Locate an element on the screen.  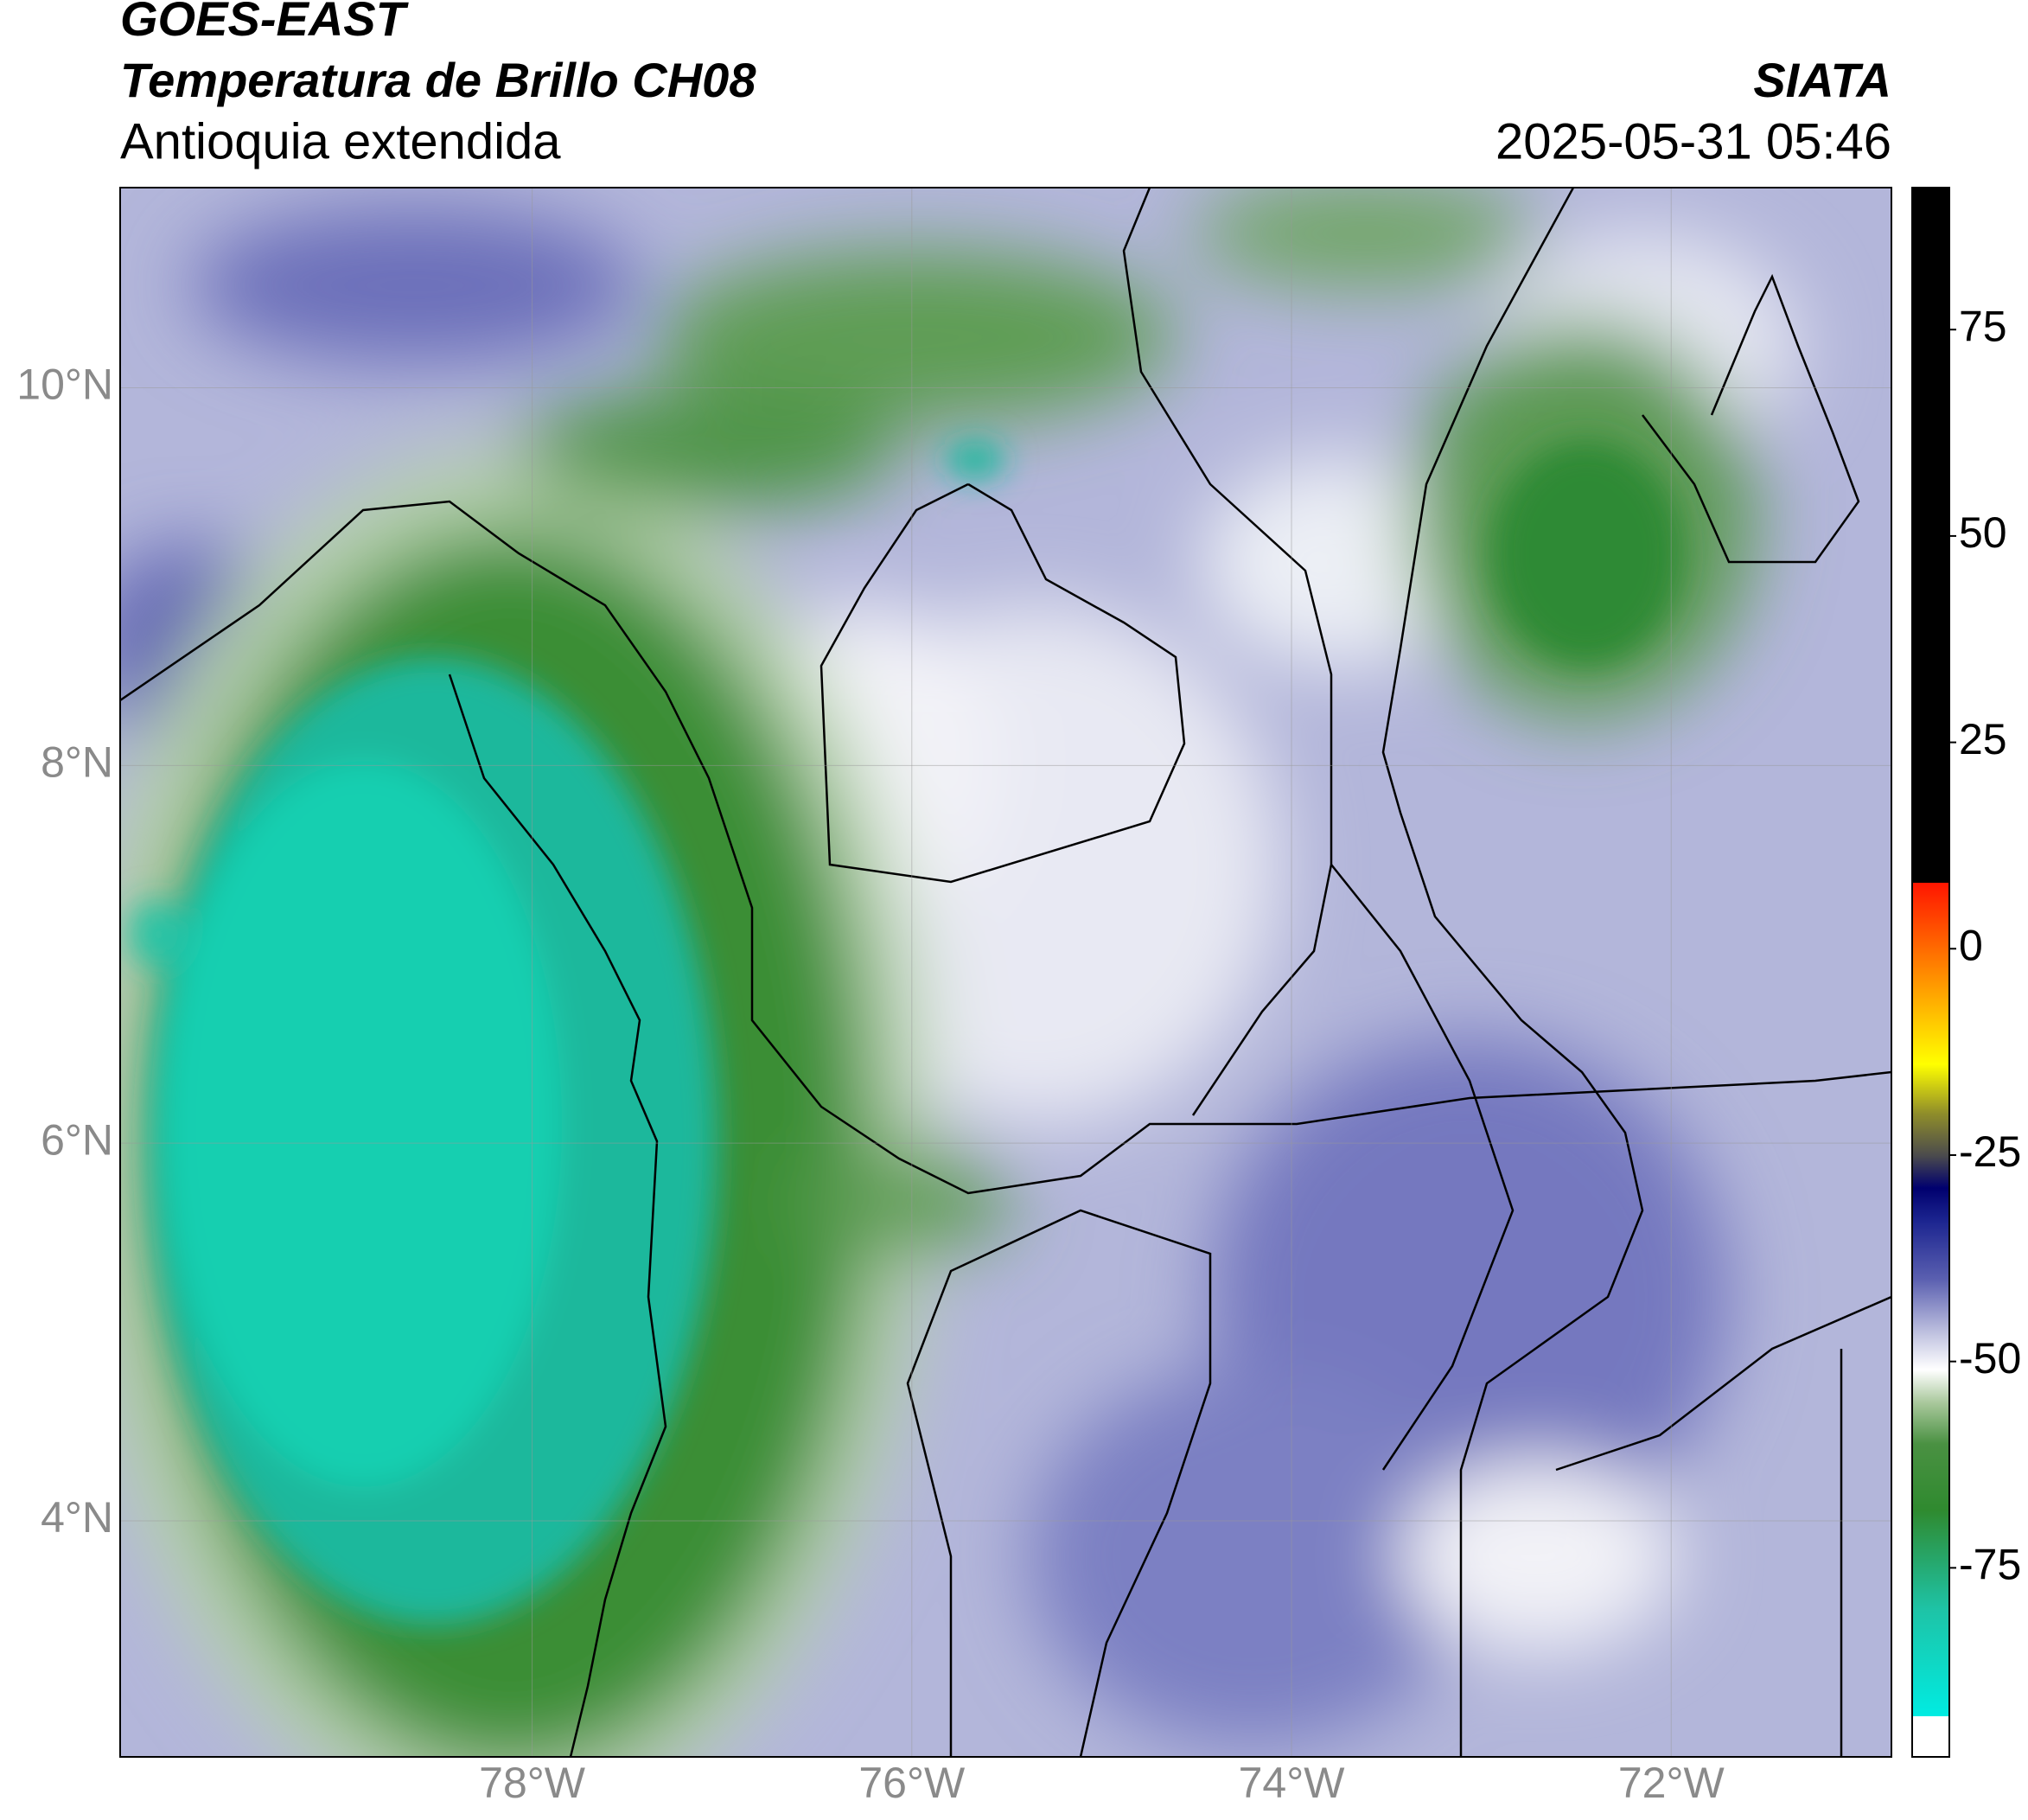
colorbar-tick-label: -75 is located at coordinates (1990, 1565).